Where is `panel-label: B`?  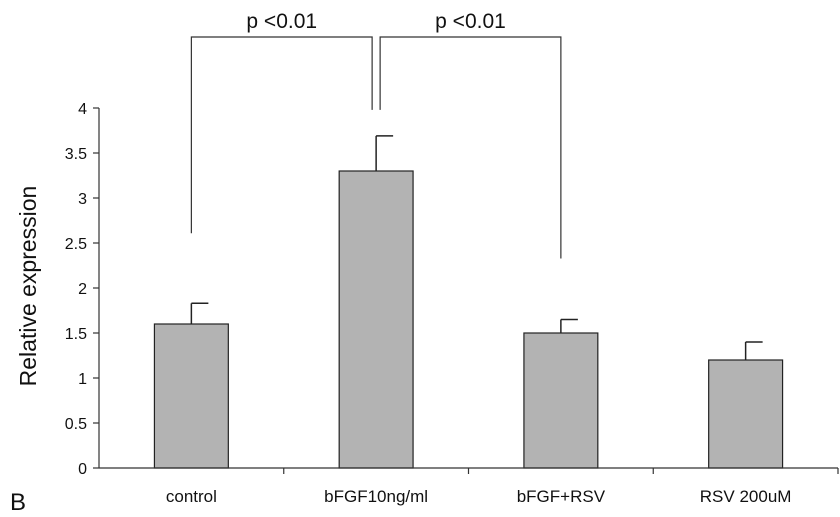
panel-label: B is located at coordinates (18, 502).